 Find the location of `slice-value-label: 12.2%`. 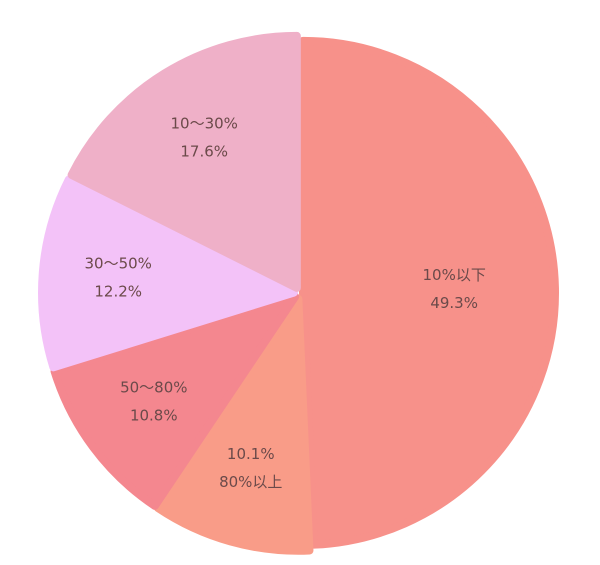

slice-value-label: 12.2% is located at coordinates (118, 292).